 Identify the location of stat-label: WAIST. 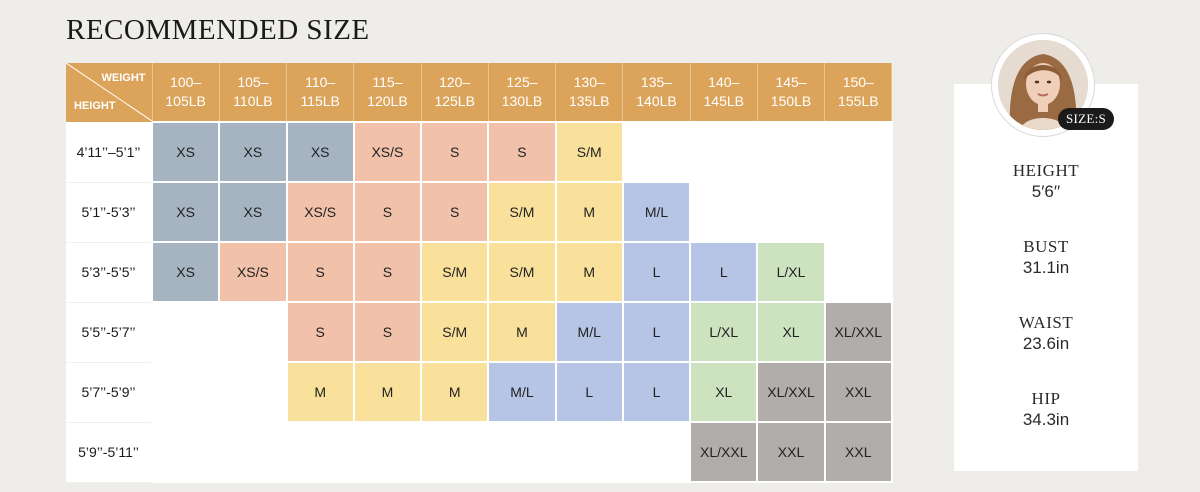
(1046, 322).